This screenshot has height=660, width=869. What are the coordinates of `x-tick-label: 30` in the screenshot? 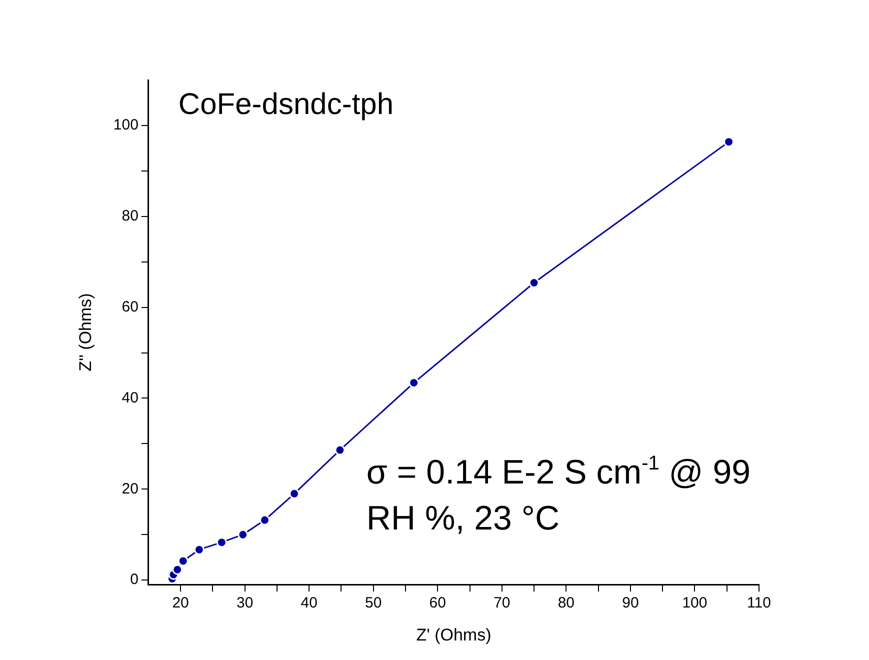 It's located at (245, 603).